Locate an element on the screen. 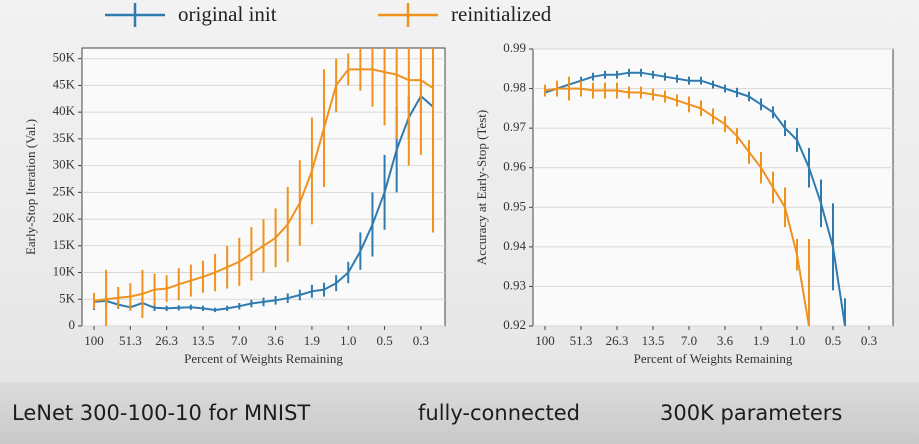  caption-model: LeNet 300-100-10 for MNIST is located at coordinates (161, 413).